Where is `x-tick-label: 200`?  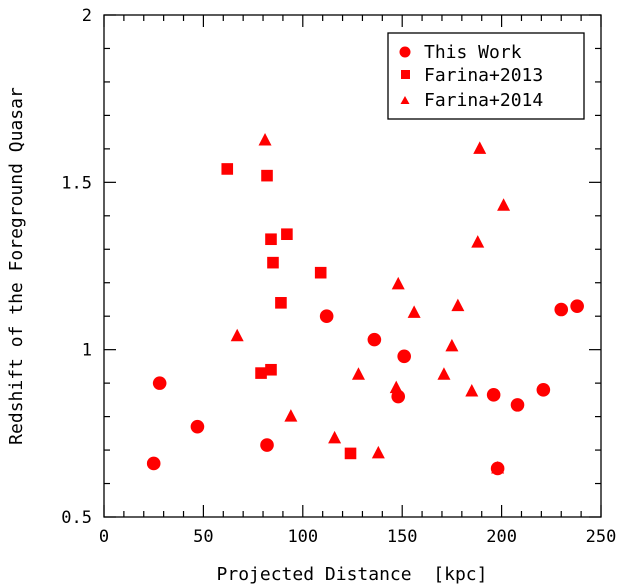
x-tick-label: 200 is located at coordinates (501, 537).